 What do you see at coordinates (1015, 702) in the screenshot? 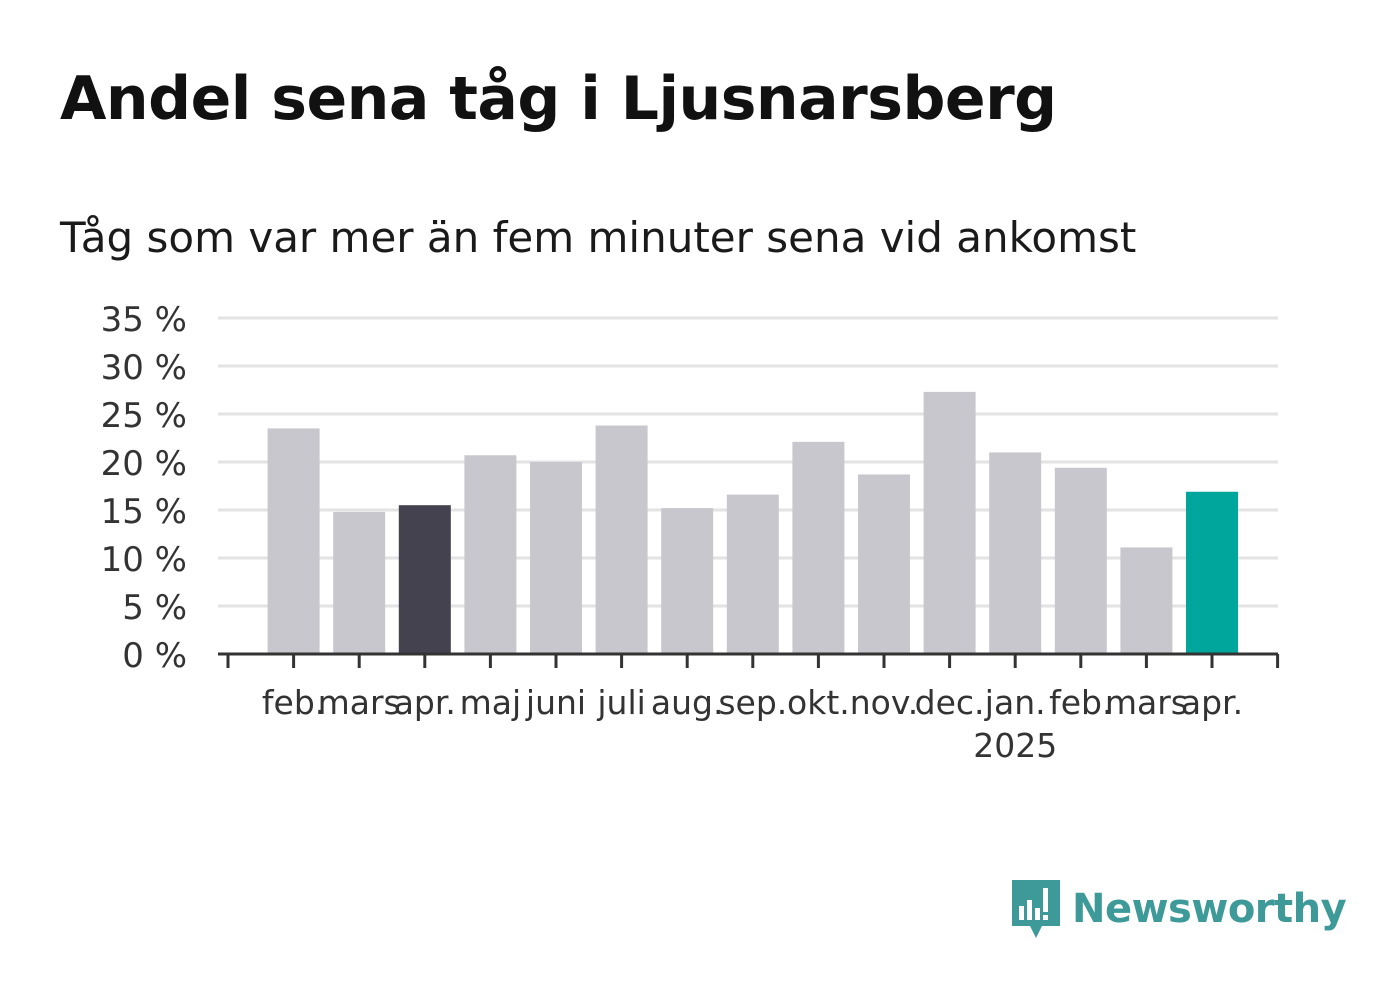
I see `x-tick-label: jan.` at bounding box center [1015, 702].